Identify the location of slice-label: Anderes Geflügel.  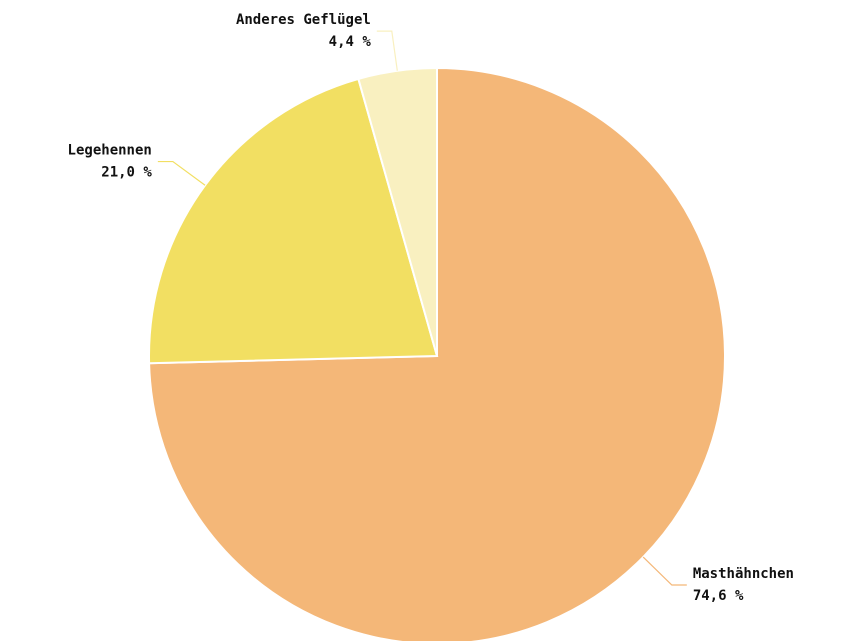
(303, 20).